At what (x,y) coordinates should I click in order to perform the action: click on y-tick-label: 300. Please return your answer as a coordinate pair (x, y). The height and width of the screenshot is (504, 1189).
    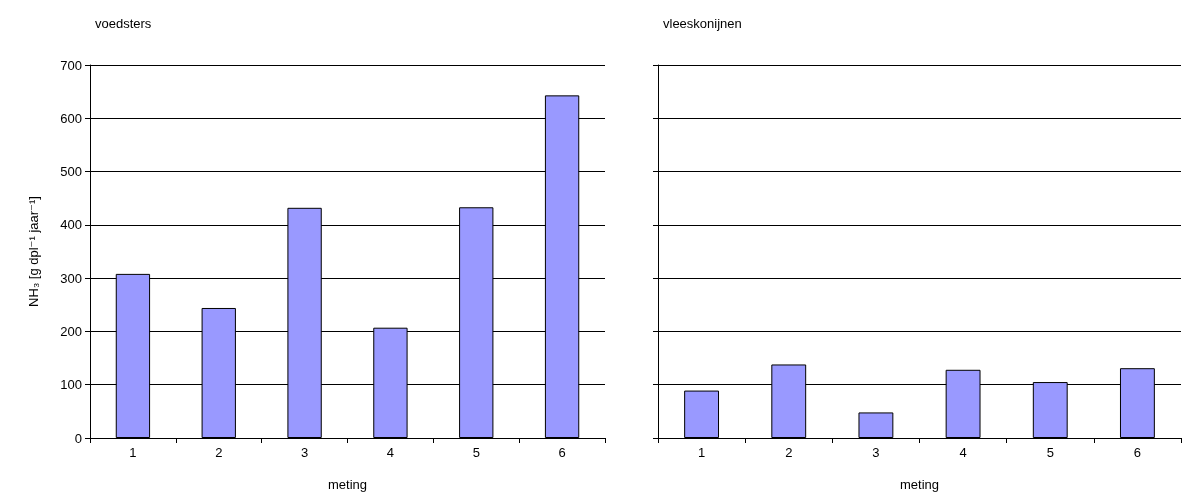
    Looking at the image, I should click on (71, 278).